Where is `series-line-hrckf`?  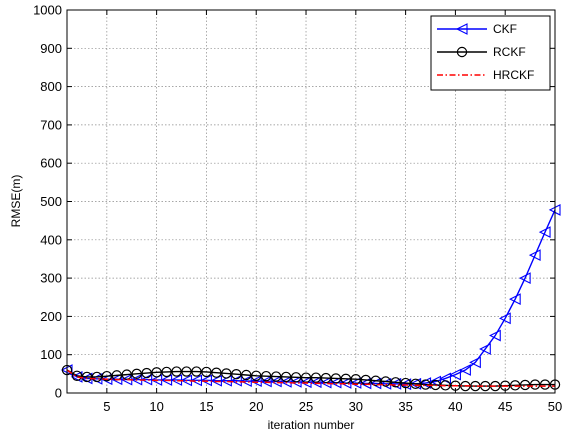
series-line-hrckf is located at coordinates (310, 378).